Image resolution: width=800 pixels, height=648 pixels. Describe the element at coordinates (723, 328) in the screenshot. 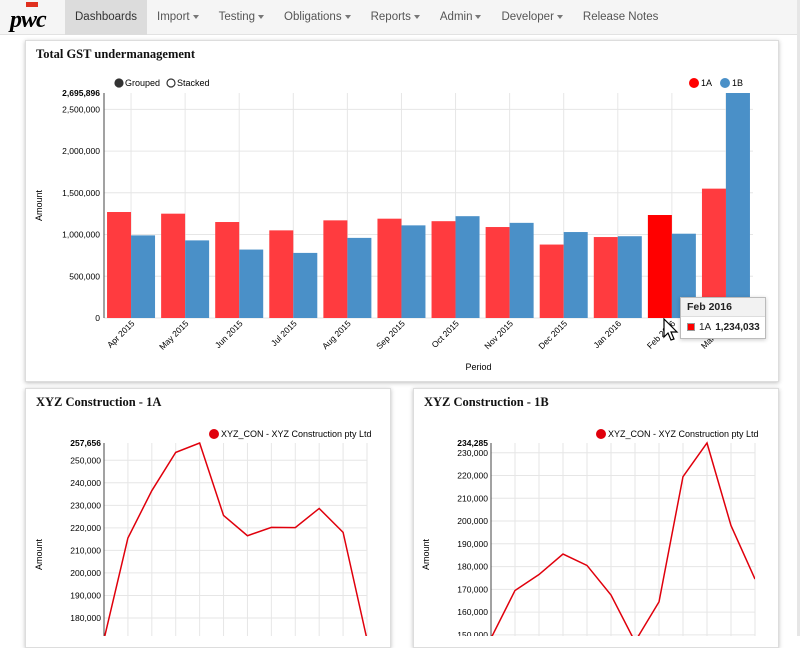

I see `tooltip-row: 1A 1,234,033` at that location.